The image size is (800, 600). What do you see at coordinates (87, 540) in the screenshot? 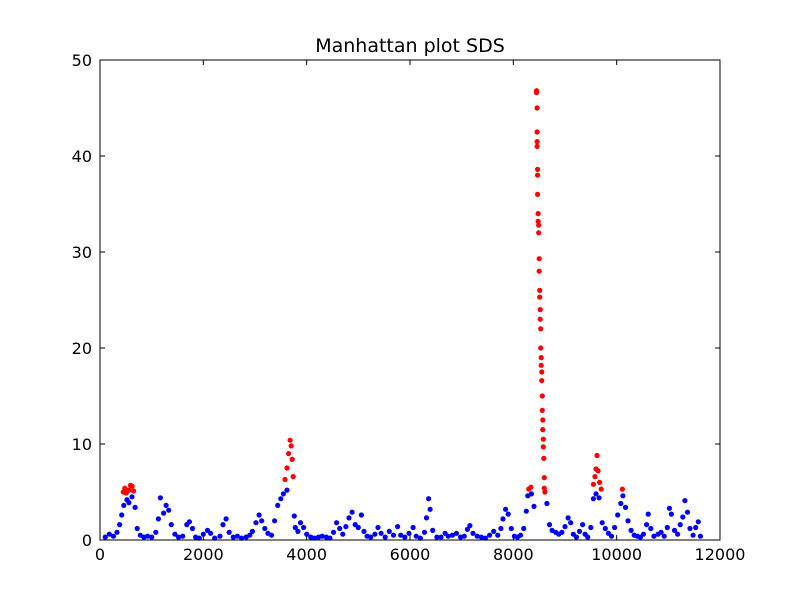
I see `y-tick-label: 0` at bounding box center [87, 540].